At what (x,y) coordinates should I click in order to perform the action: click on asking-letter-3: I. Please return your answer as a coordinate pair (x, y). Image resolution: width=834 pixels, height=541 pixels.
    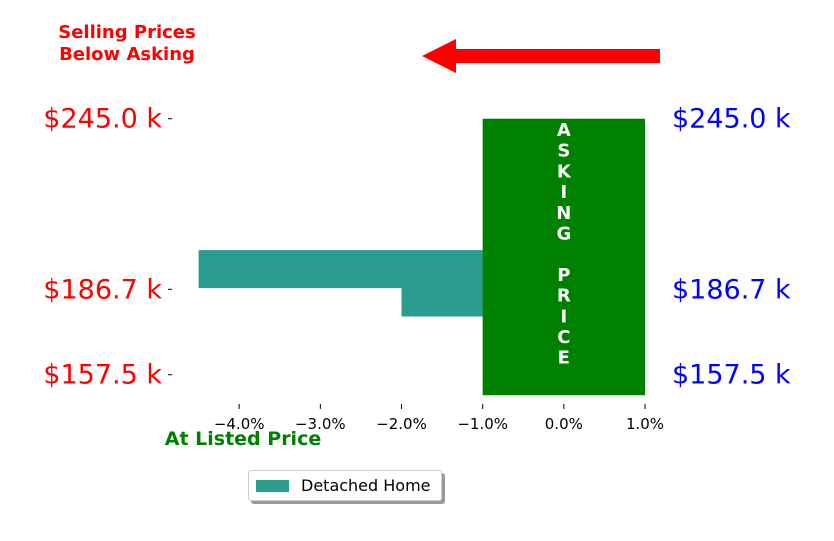
    Looking at the image, I should click on (563, 192).